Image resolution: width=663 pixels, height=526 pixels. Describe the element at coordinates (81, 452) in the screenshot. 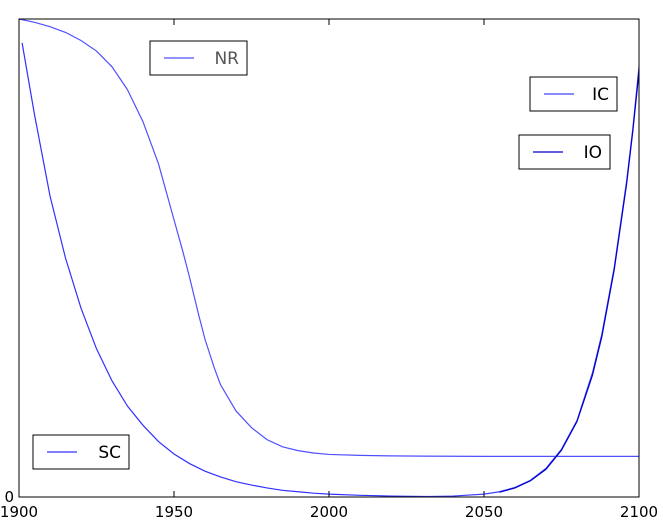

I see `legend-sc: SC` at that location.